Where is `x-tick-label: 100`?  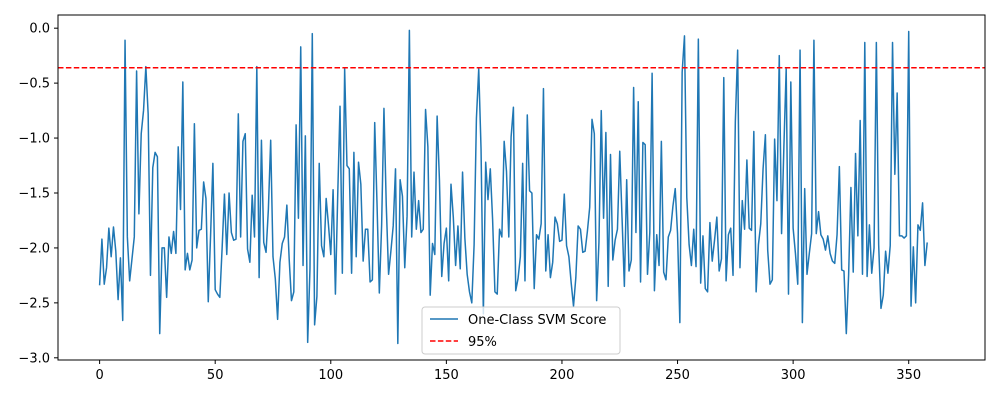
x-tick-label: 100 is located at coordinates (330, 375).